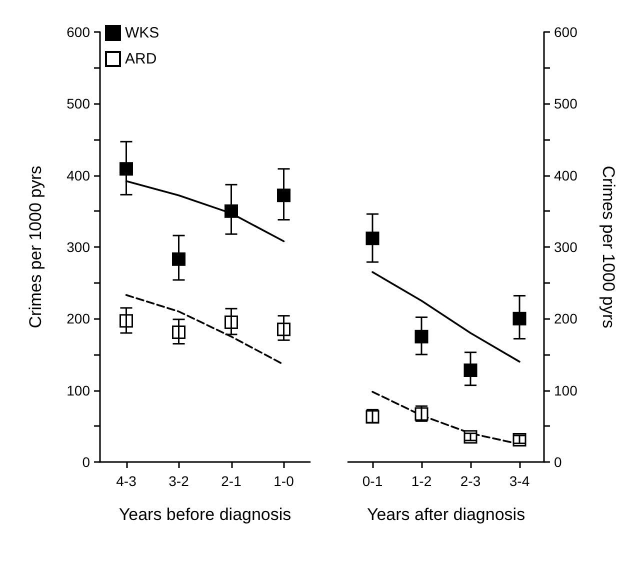 Image resolution: width=633 pixels, height=567 pixels. What do you see at coordinates (446, 317) in the screenshot?
I see `line-series` at bounding box center [446, 317].